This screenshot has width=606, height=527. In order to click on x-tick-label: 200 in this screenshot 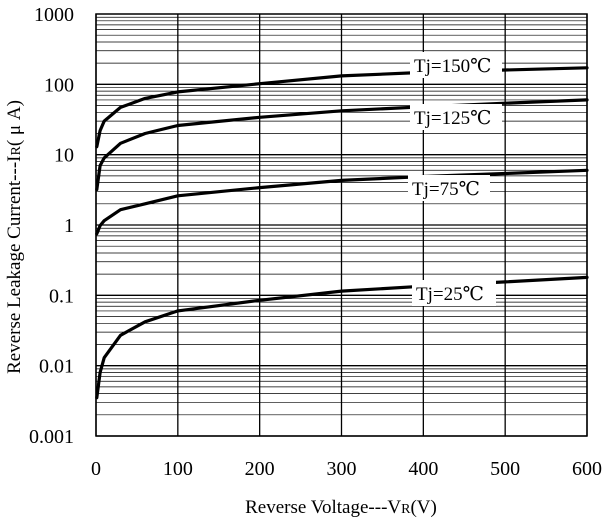, I will do `click(260, 469)`.